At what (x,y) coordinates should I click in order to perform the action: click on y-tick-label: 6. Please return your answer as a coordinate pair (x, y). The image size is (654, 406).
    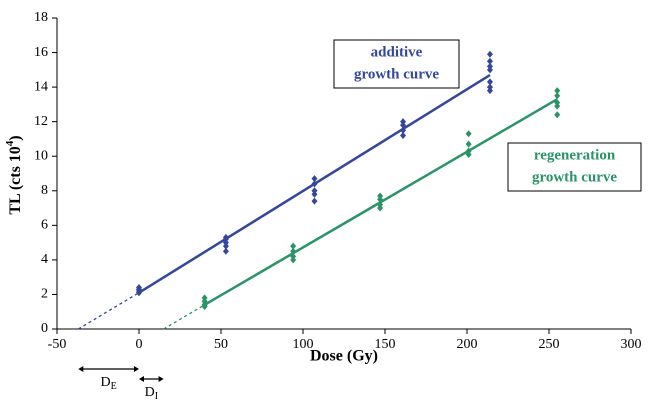
    Looking at the image, I should click on (44, 225).